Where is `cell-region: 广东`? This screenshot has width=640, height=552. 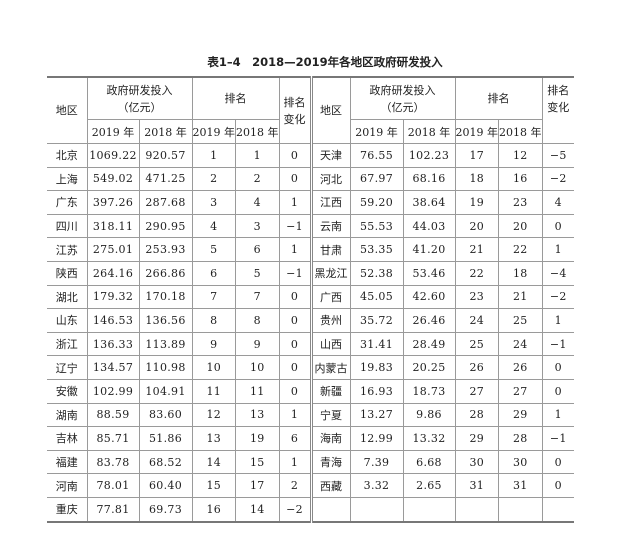 cell-region: 广东 is located at coordinates (67, 202).